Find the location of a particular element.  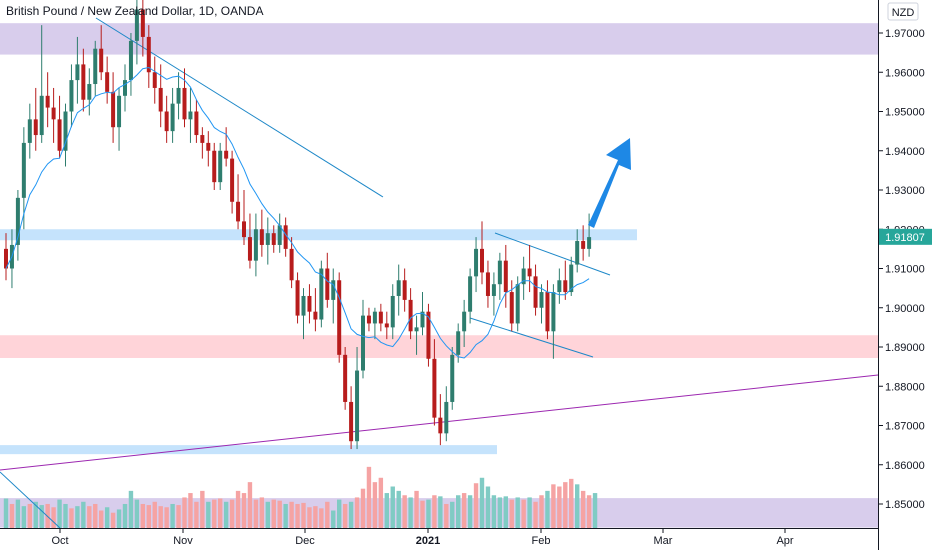

price-tick-label: 1.97000 is located at coordinates (905, 34).